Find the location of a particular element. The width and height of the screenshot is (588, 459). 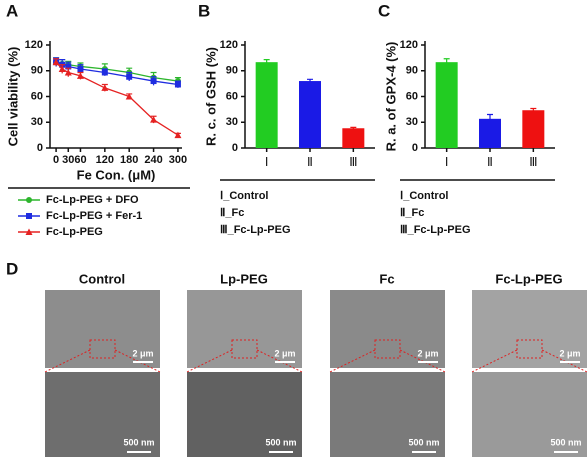

x-tick-label: 180 is located at coordinates (129, 160).